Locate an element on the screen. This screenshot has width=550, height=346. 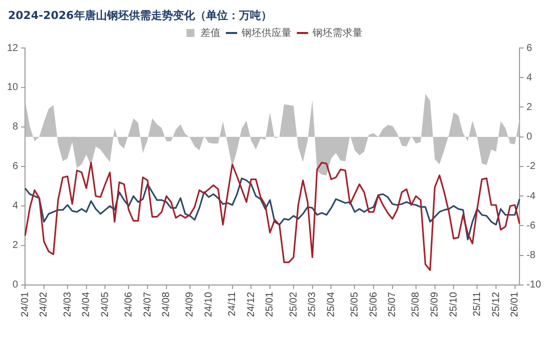
y2-tick-label: -4 is located at coordinates (531, 196).